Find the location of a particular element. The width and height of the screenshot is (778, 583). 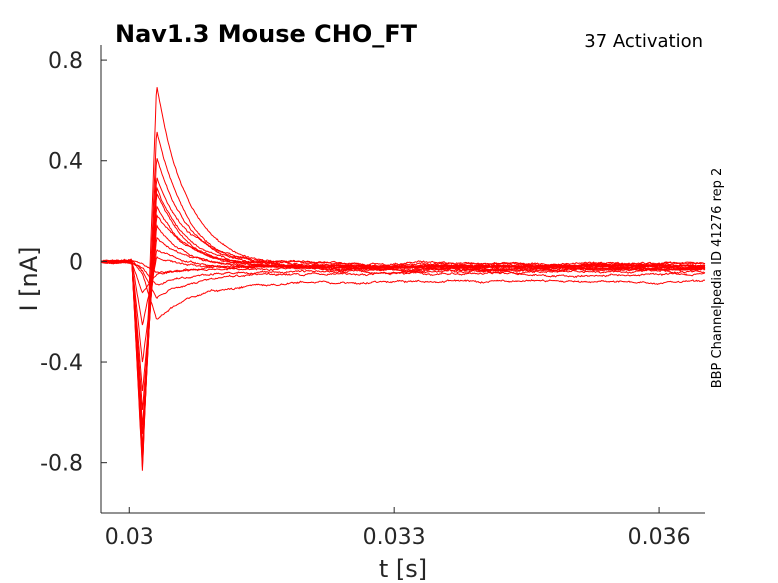

y-tick-label: 0 is located at coordinates (76, 262).